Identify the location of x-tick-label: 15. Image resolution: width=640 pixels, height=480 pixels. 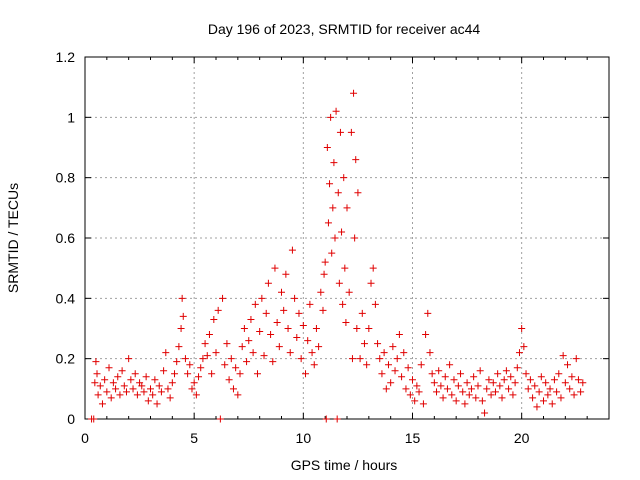
(413, 438).